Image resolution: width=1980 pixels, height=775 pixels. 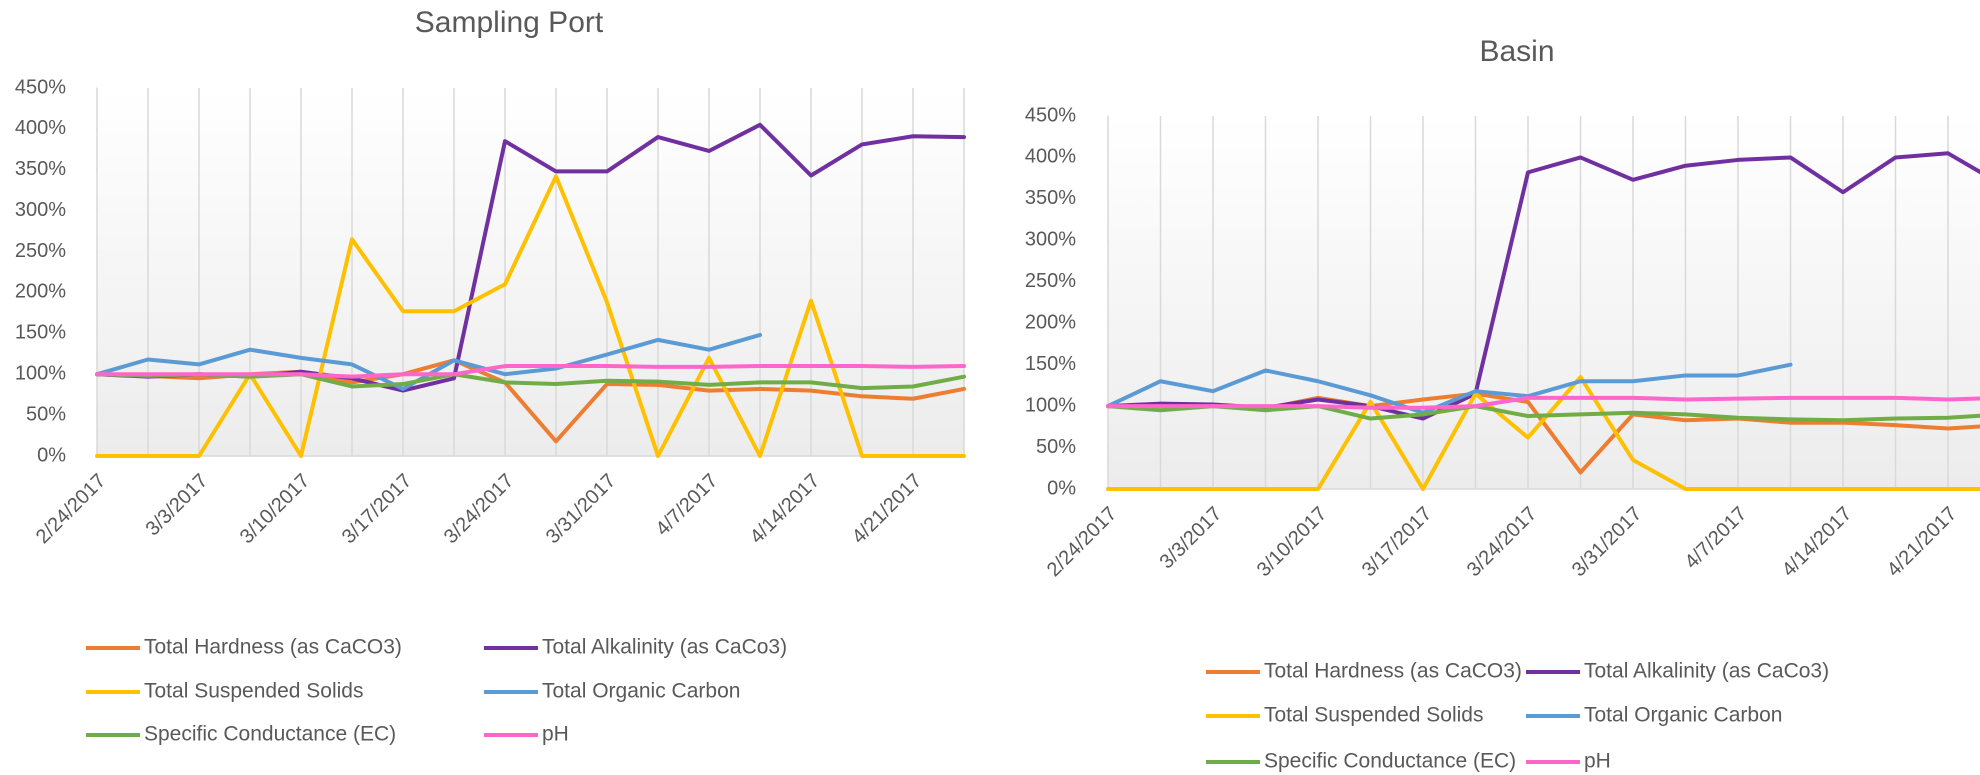 What do you see at coordinates (1516, 51) in the screenshot?
I see `chart-title: Basin` at bounding box center [1516, 51].